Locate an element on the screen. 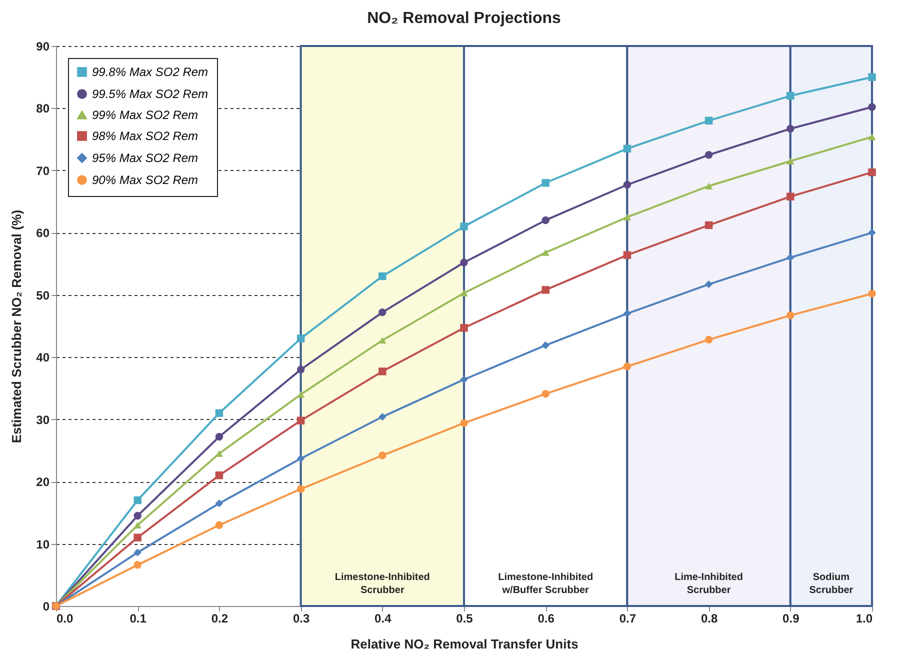 The height and width of the screenshot is (661, 901). y-tick-label: 10 is located at coordinates (43, 544).